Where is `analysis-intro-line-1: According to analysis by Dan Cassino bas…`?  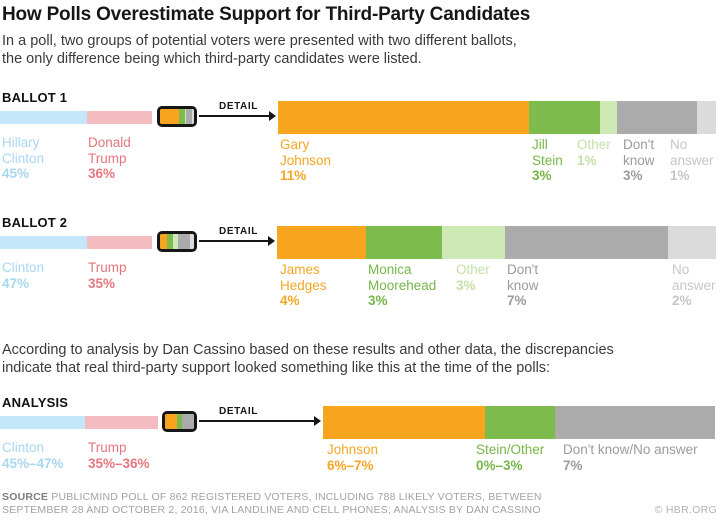
analysis-intro-line-1: According to analysis by Dan Cassino bas… is located at coordinates (308, 350).